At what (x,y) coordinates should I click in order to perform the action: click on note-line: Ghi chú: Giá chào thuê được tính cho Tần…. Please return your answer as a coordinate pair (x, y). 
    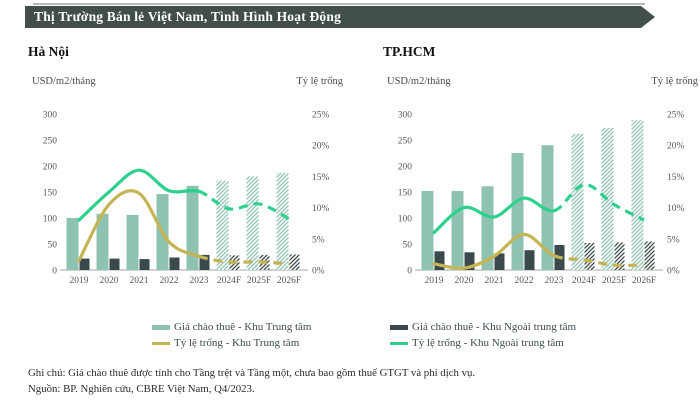
    Looking at the image, I should click on (252, 373).